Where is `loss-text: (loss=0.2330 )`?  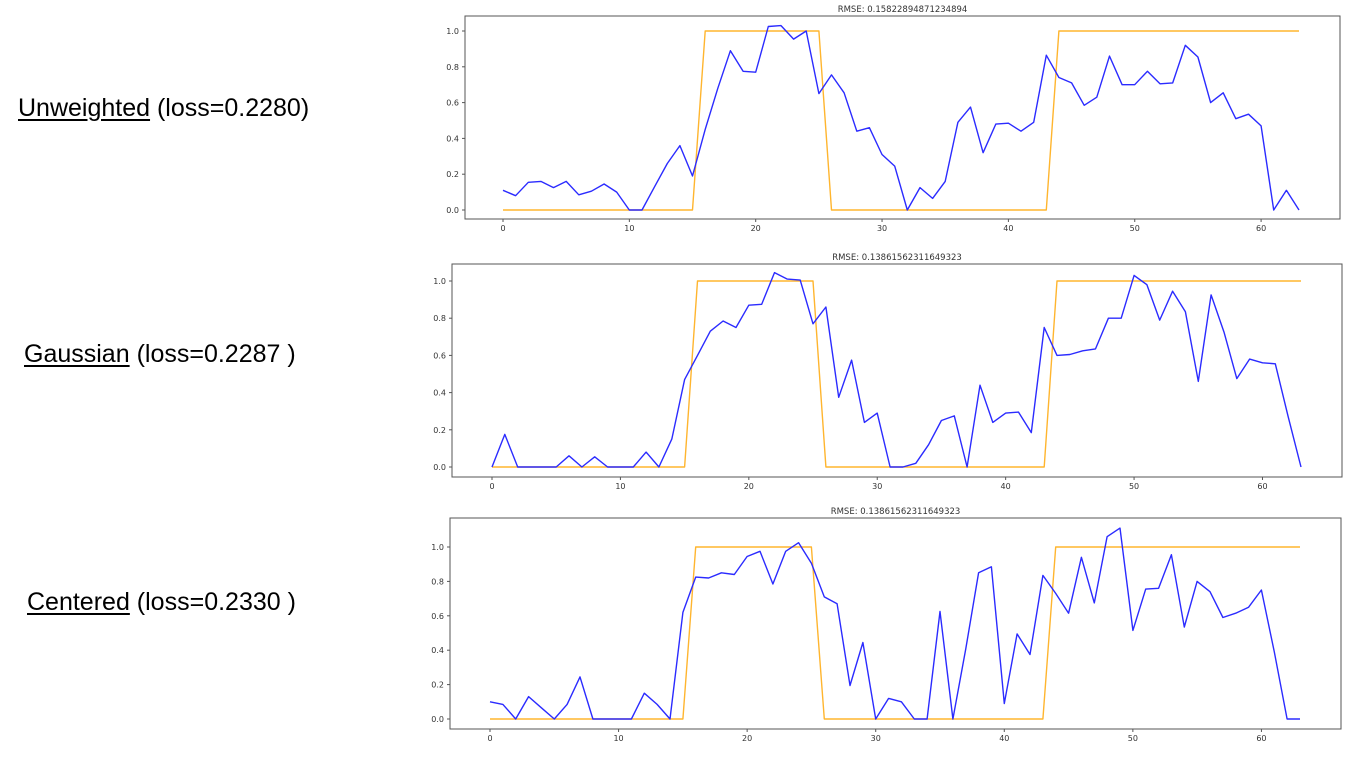 loss-text: (loss=0.2330 ) is located at coordinates (212, 602).